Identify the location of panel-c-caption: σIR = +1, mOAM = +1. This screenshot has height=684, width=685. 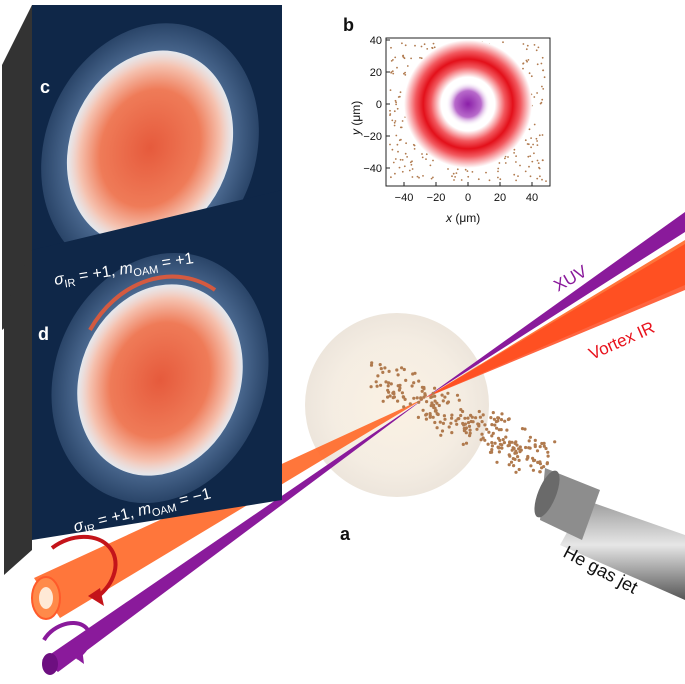
(124, 271).